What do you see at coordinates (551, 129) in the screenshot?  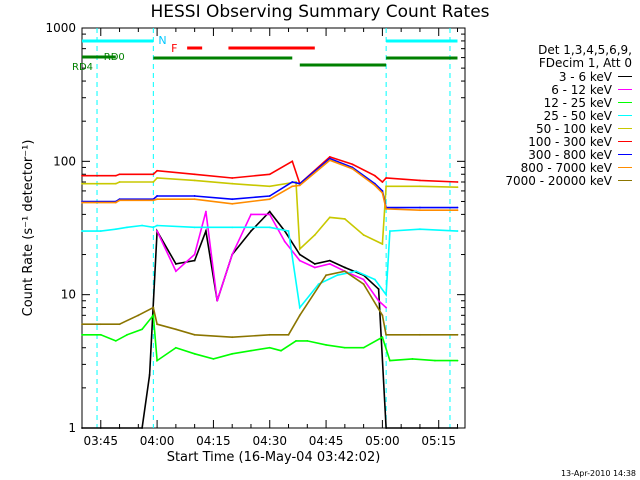 I see `legend-entry: 50 - 100 keV` at bounding box center [551, 129].